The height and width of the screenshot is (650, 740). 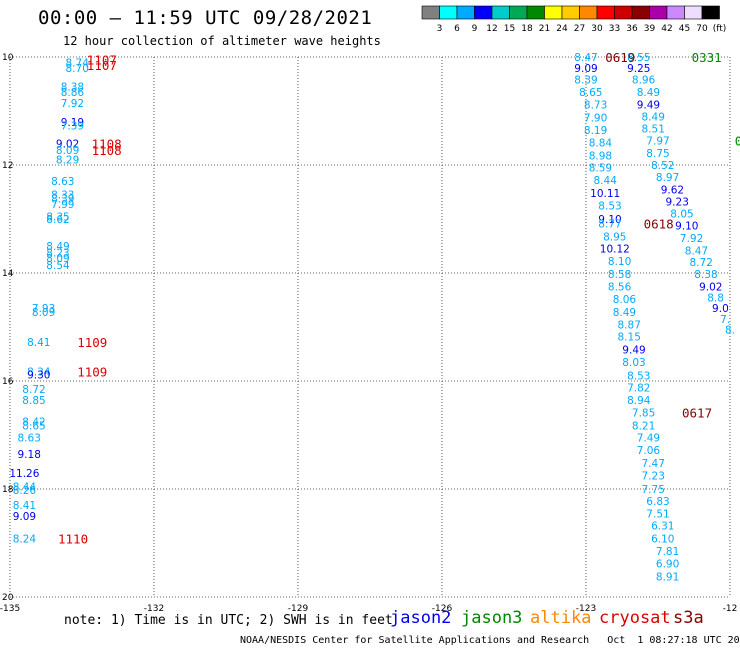 What do you see at coordinates (638, 69) in the screenshot?
I see `data-point-label: 9.25` at bounding box center [638, 69].